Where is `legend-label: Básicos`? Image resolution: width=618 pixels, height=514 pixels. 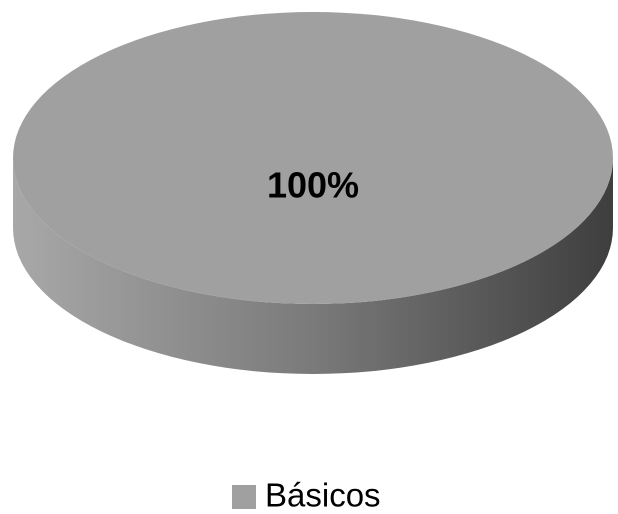
legend-label: Básicos is located at coordinates (323, 495).